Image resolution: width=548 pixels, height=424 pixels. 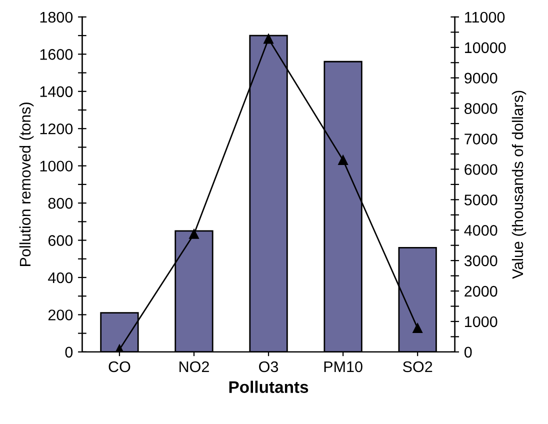 What do you see at coordinates (26, 184) in the screenshot?
I see `y-axis-title: Pollution removed (tons)` at bounding box center [26, 184].